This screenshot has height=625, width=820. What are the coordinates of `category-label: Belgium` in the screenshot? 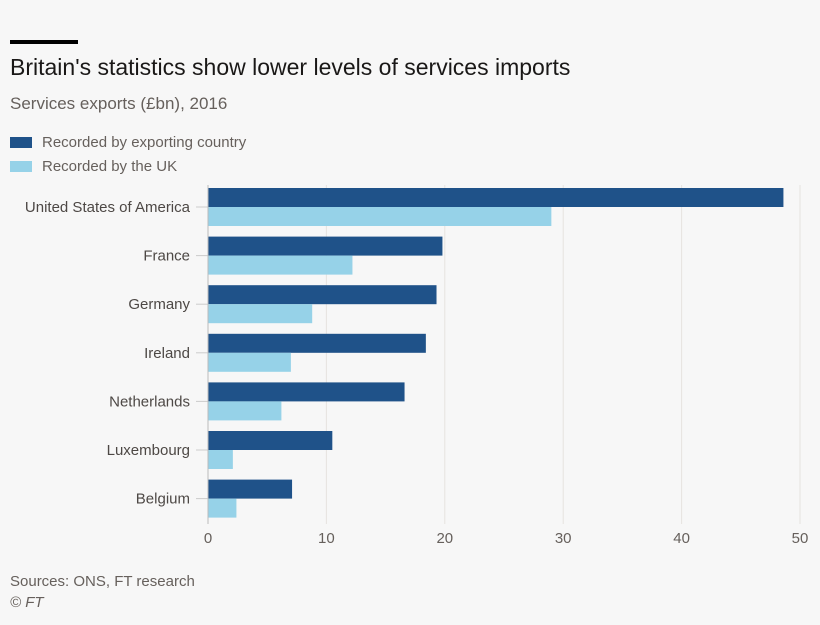 It's located at (163, 499).